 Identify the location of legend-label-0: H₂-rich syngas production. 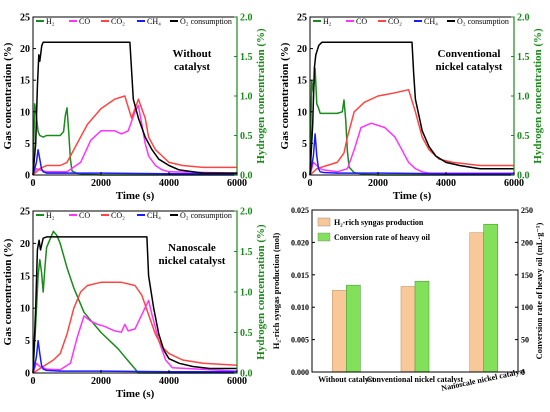
(379, 222).